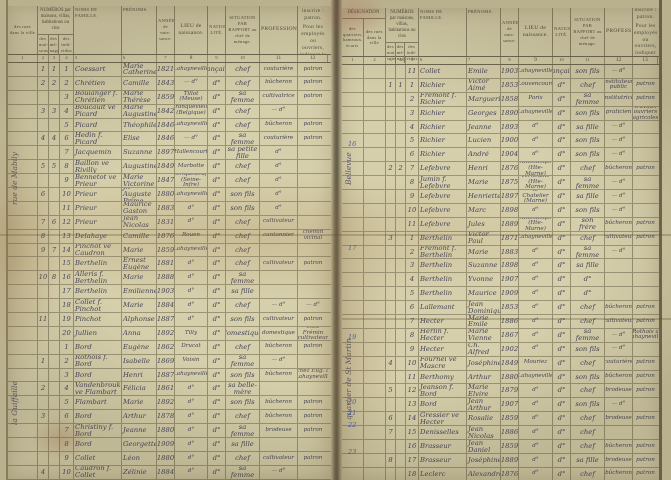 The height and width of the screenshot is (480, 671). Describe the element at coordinates (588, 335) in the screenshot. I see `cell: sa femme` at that location.